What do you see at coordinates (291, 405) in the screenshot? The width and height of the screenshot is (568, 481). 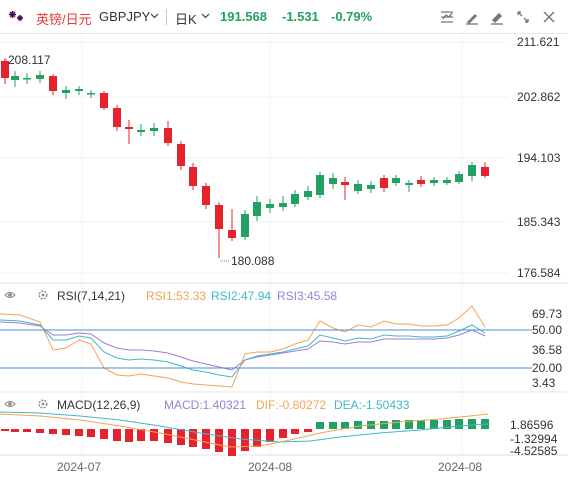 I see `dif-value: DIF:-0.80272` at bounding box center [291, 405].